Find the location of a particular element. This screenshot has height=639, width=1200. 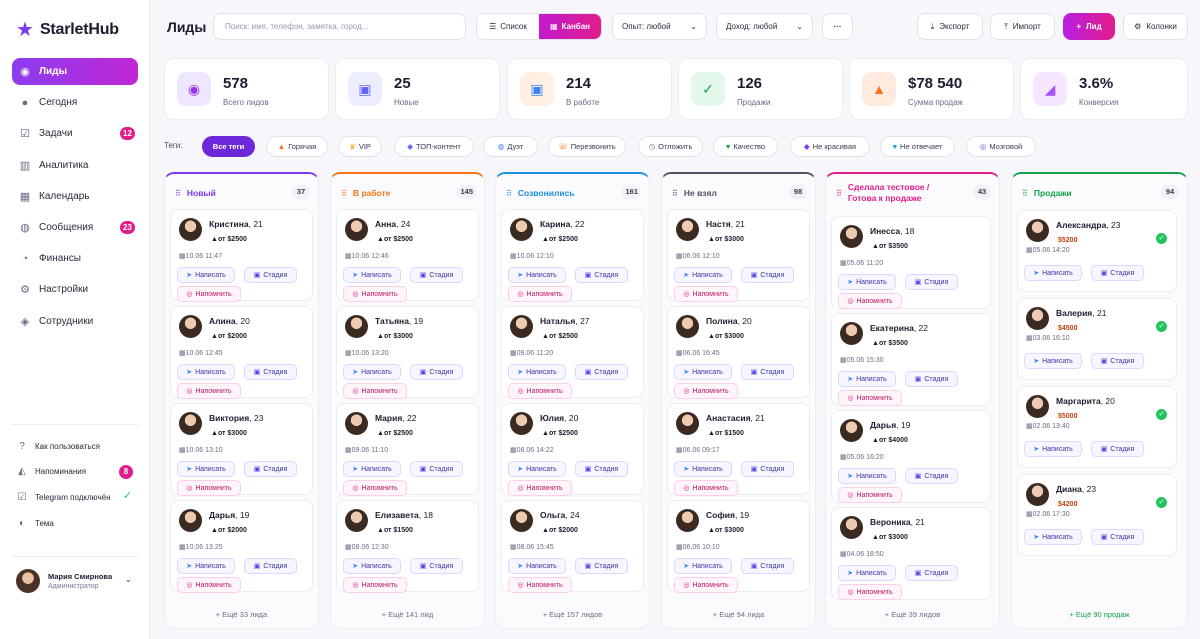

utility-item-3: ◐ Тема is located at coordinates (77, 523).